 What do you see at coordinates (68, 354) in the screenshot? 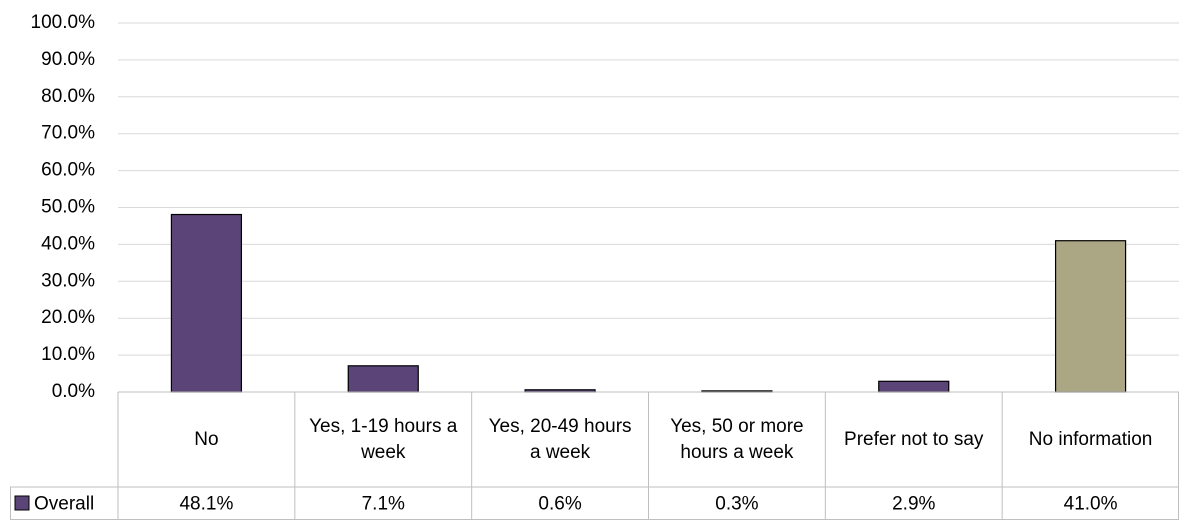
I see `y-tick-label: 10.0%` at bounding box center [68, 354].